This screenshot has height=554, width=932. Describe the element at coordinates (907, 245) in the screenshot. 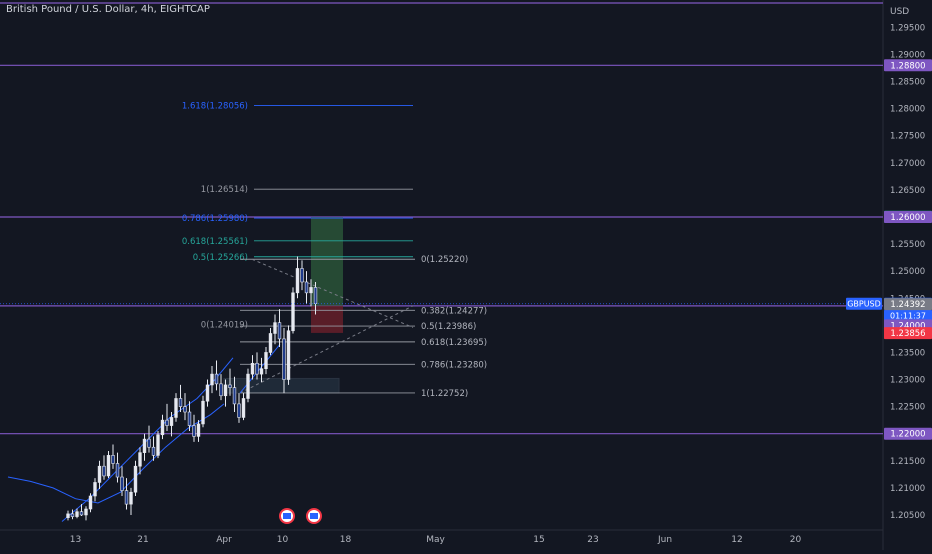

I see `price-tick-label: 1.25500` at that location.